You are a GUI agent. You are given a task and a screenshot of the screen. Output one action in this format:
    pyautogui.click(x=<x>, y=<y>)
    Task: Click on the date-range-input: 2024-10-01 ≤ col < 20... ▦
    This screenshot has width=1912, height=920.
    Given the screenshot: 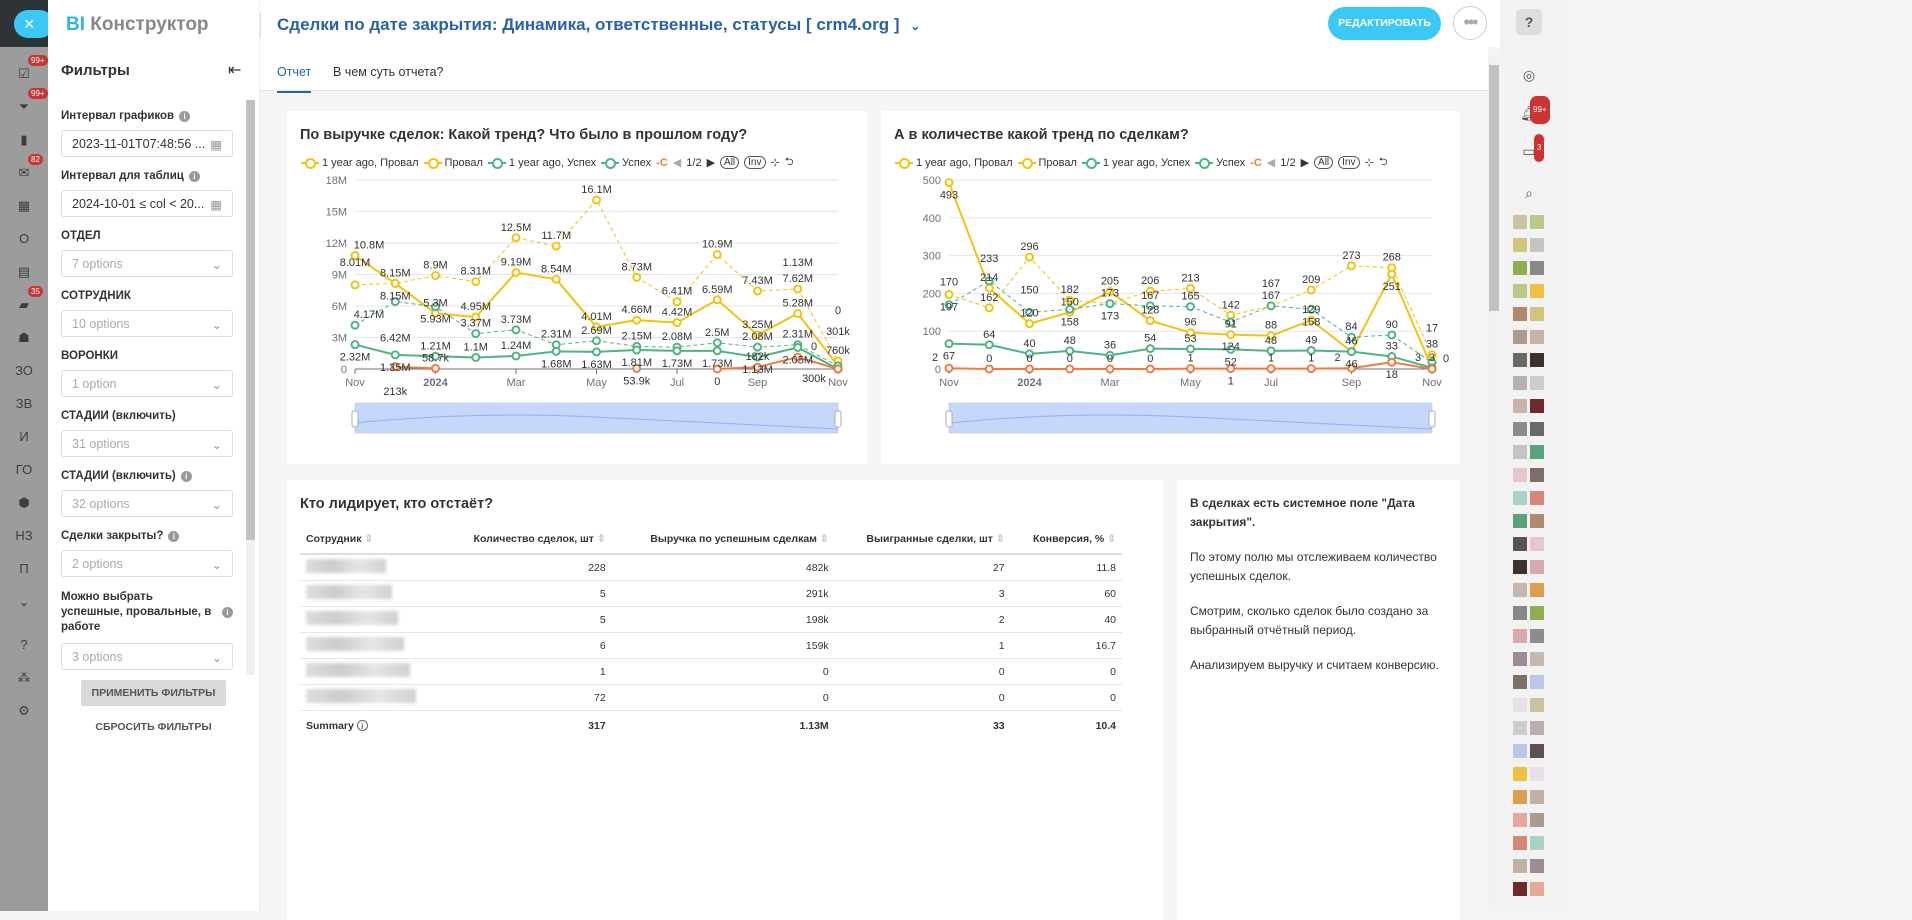 What is the action you would take?
    pyautogui.click(x=147, y=203)
    